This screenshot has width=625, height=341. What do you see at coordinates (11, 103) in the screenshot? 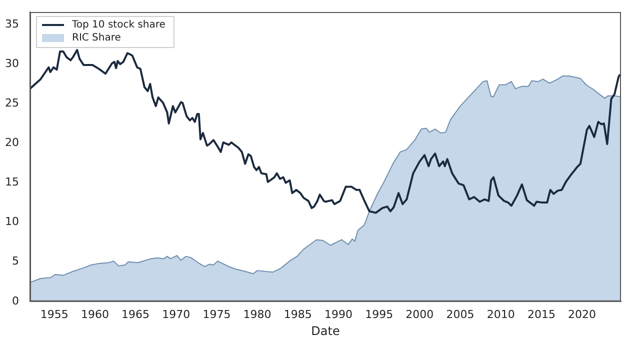
I see `y-tick-label: 25` at bounding box center [11, 103].